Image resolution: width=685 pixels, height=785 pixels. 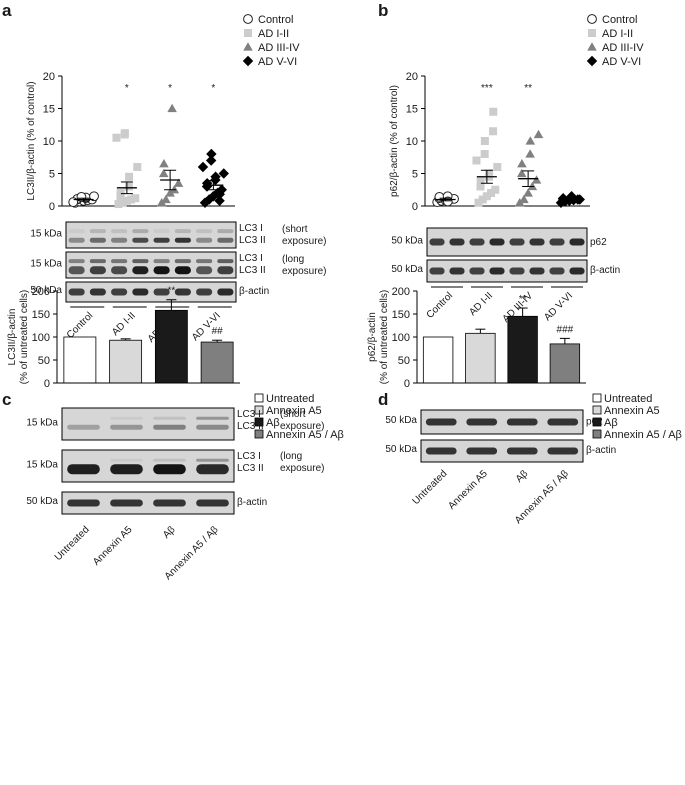 I want to click on y-axis-title: (% of untreated cells), so click(x=24, y=337).